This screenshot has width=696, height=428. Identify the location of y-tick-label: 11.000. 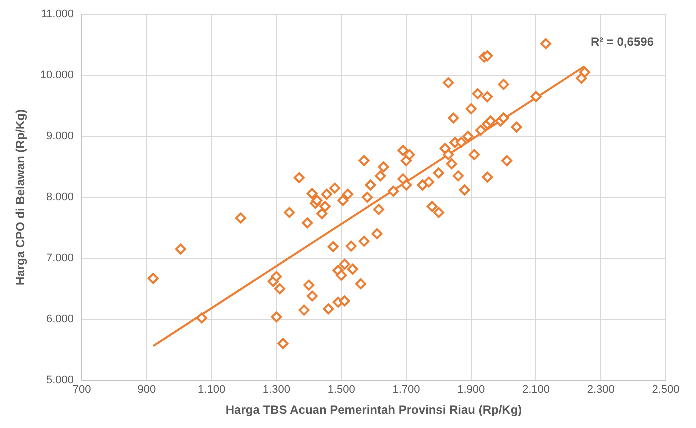
(57, 14).